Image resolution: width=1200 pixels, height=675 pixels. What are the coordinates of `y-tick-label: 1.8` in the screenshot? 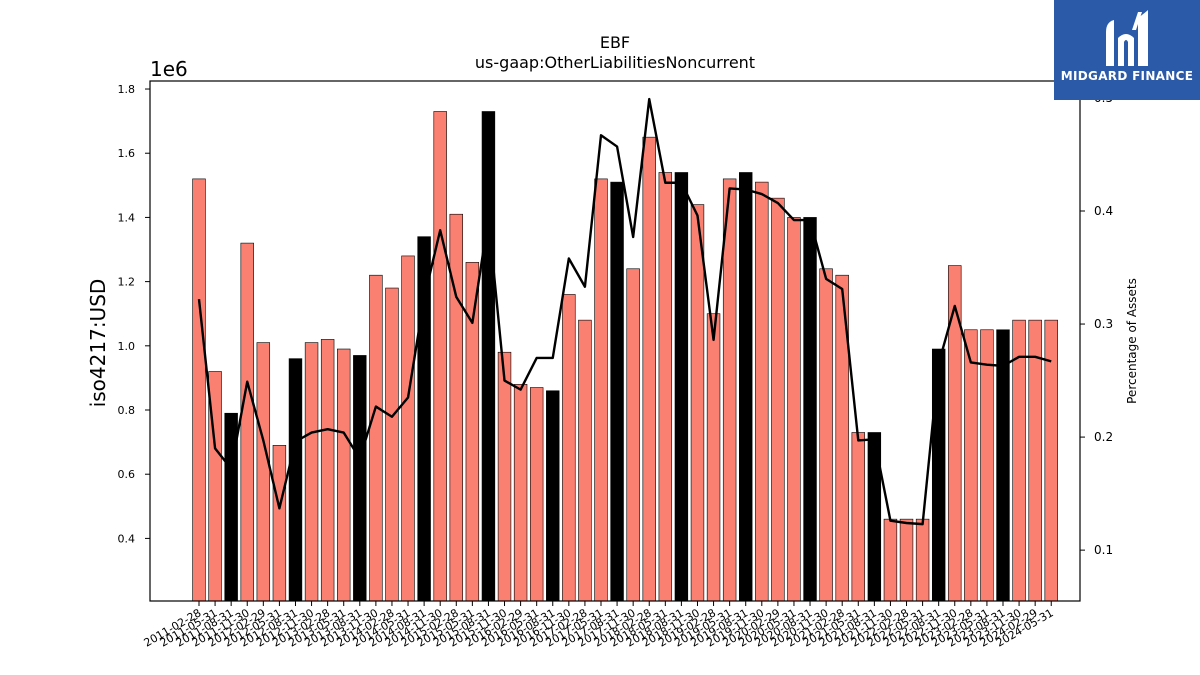 It's located at (127, 89).